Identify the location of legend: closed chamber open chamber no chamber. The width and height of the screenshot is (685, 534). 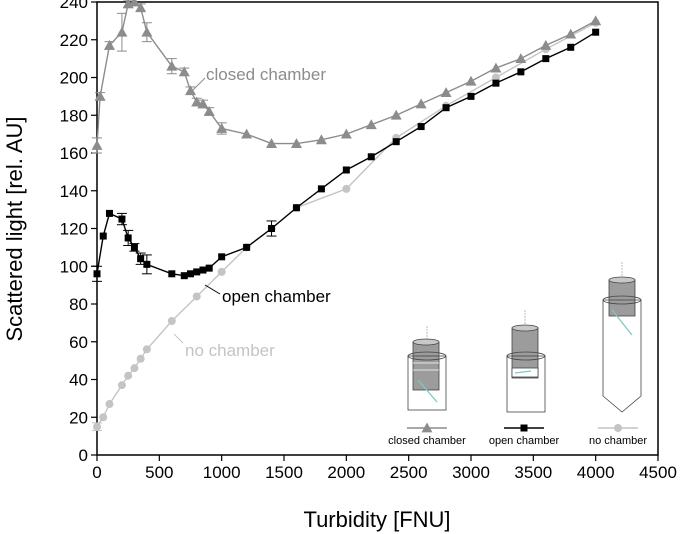
(517, 354).